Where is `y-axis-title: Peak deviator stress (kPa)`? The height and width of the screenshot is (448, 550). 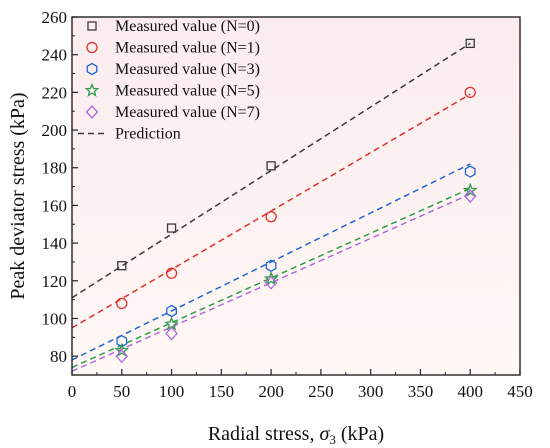 y-axis-title: Peak deviator stress (kPa) is located at coordinates (18, 195).